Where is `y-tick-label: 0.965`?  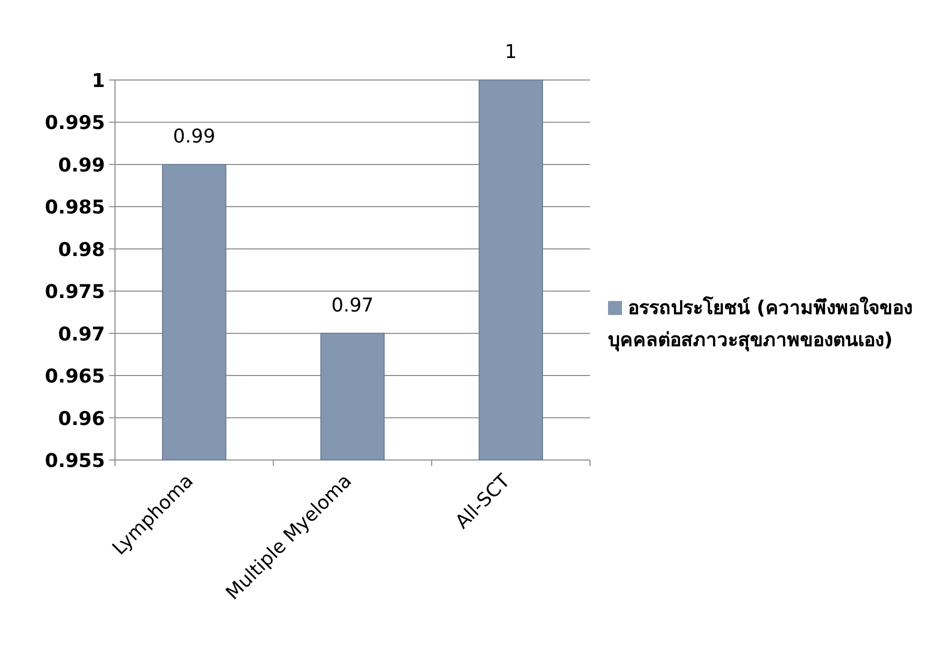
y-tick-label: 0.965 is located at coordinates (74, 377).